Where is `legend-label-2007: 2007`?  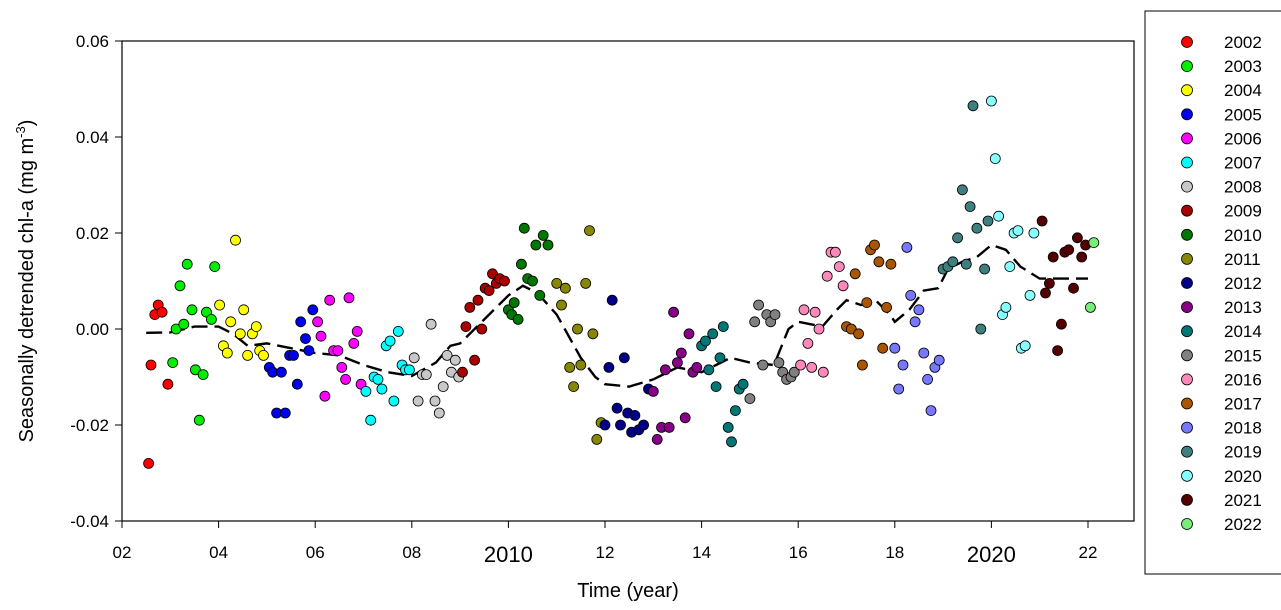
legend-label-2007: 2007 is located at coordinates (1243, 163).